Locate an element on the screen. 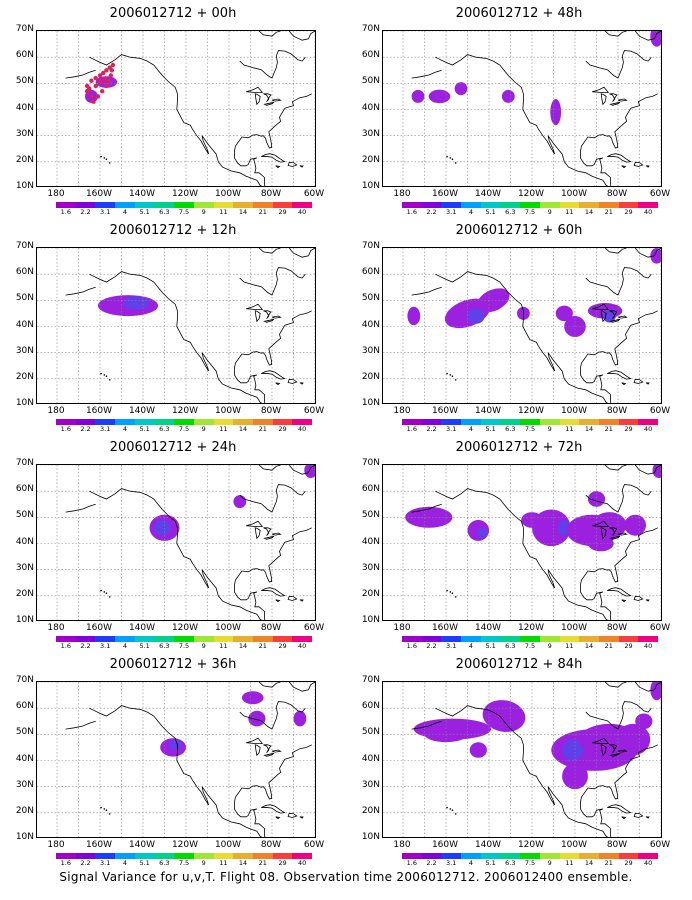 Image resolution: width=692 pixels, height=900 pixels. colorbar-label: 9 is located at coordinates (549, 646).